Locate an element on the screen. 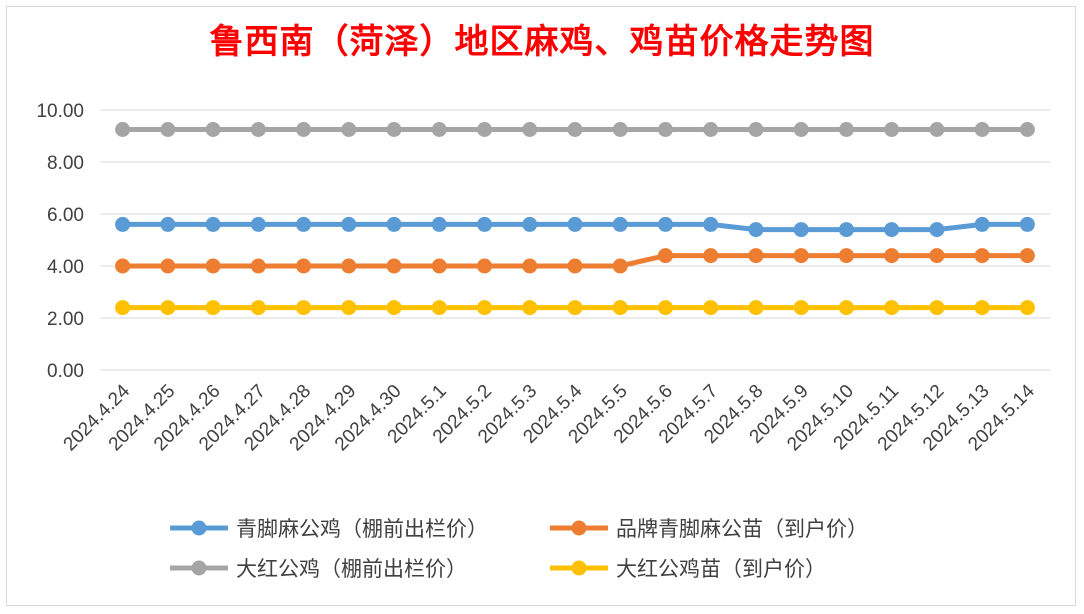 This screenshot has width=1084, height=614. legend-item: 大红公鸡苗（到户价） is located at coordinates (688, 569).